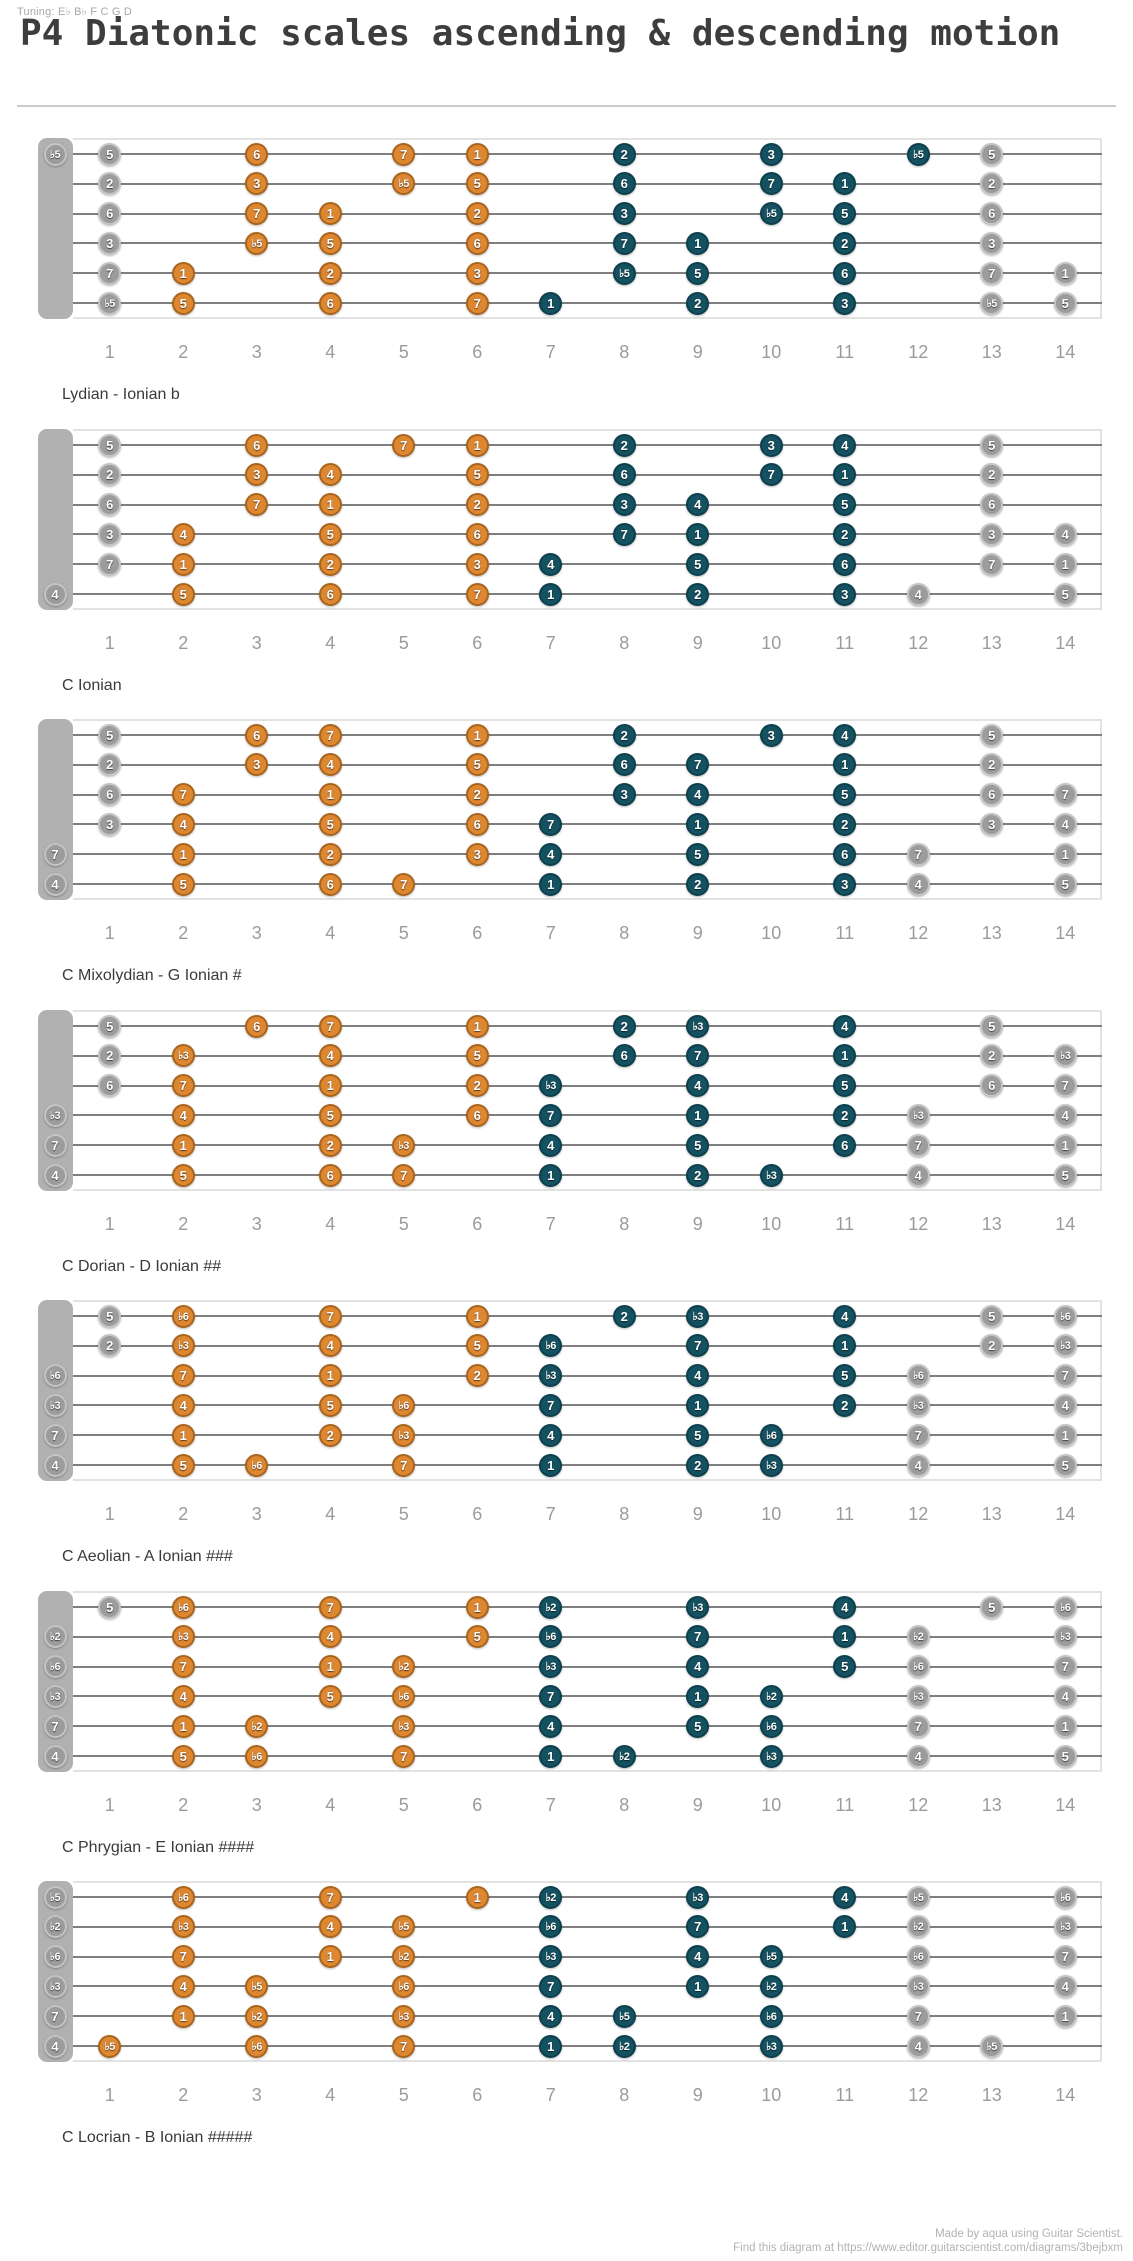  I want to click on fret-number: 3, so click(256, 1514).